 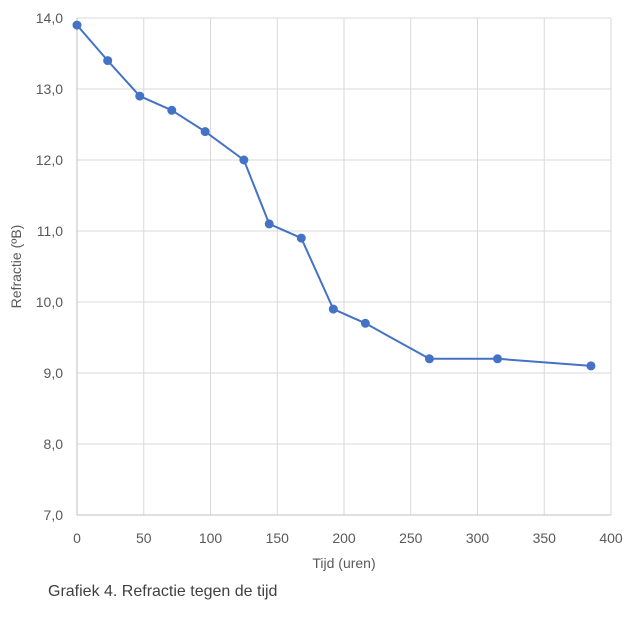 What do you see at coordinates (49, 18) in the screenshot?
I see `y-tick-label: 14,0` at bounding box center [49, 18].